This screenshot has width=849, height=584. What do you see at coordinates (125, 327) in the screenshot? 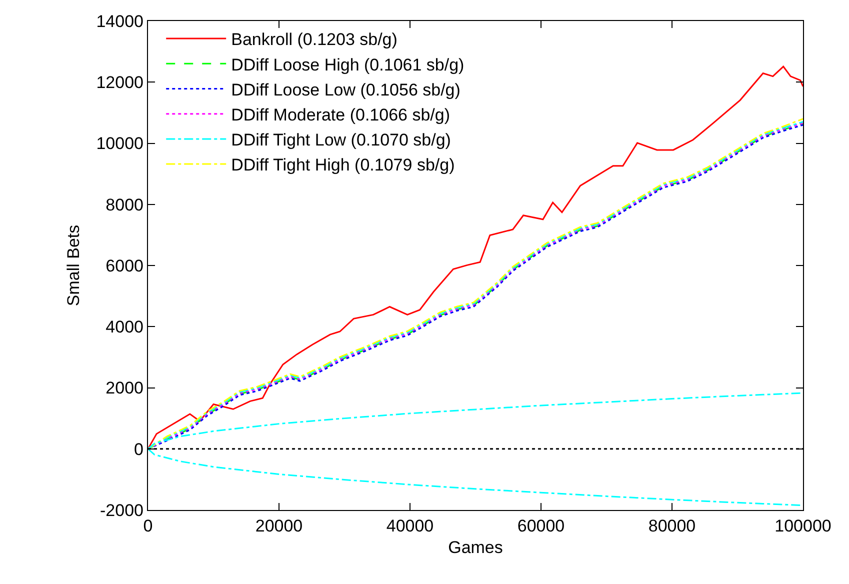
I see `y-tick-label: 4000` at bounding box center [125, 327].